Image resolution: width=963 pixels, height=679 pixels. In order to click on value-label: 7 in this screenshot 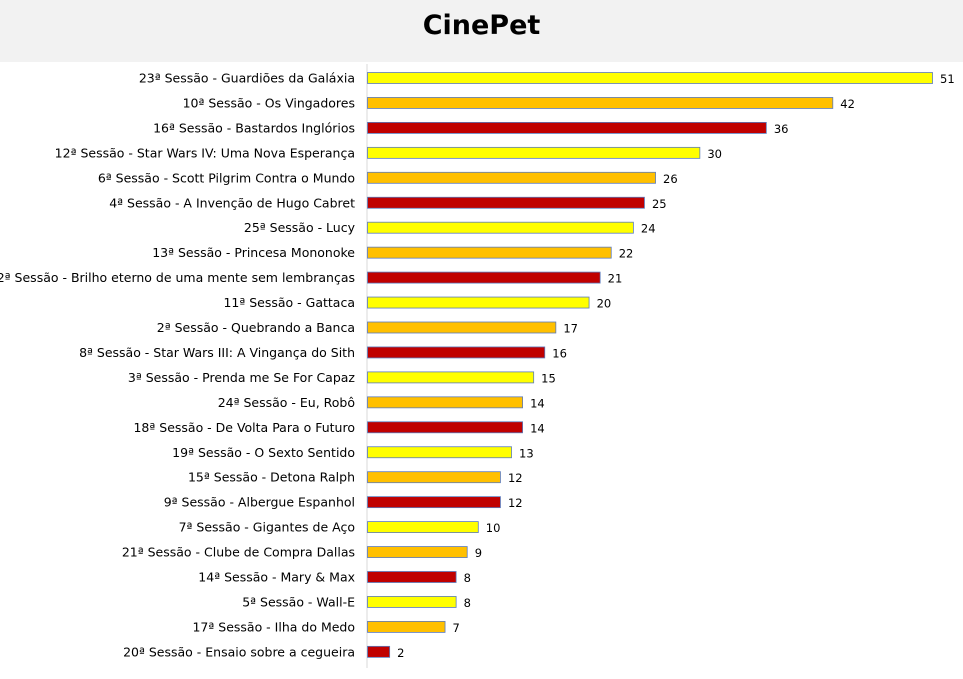, I will do `click(456, 628)`.